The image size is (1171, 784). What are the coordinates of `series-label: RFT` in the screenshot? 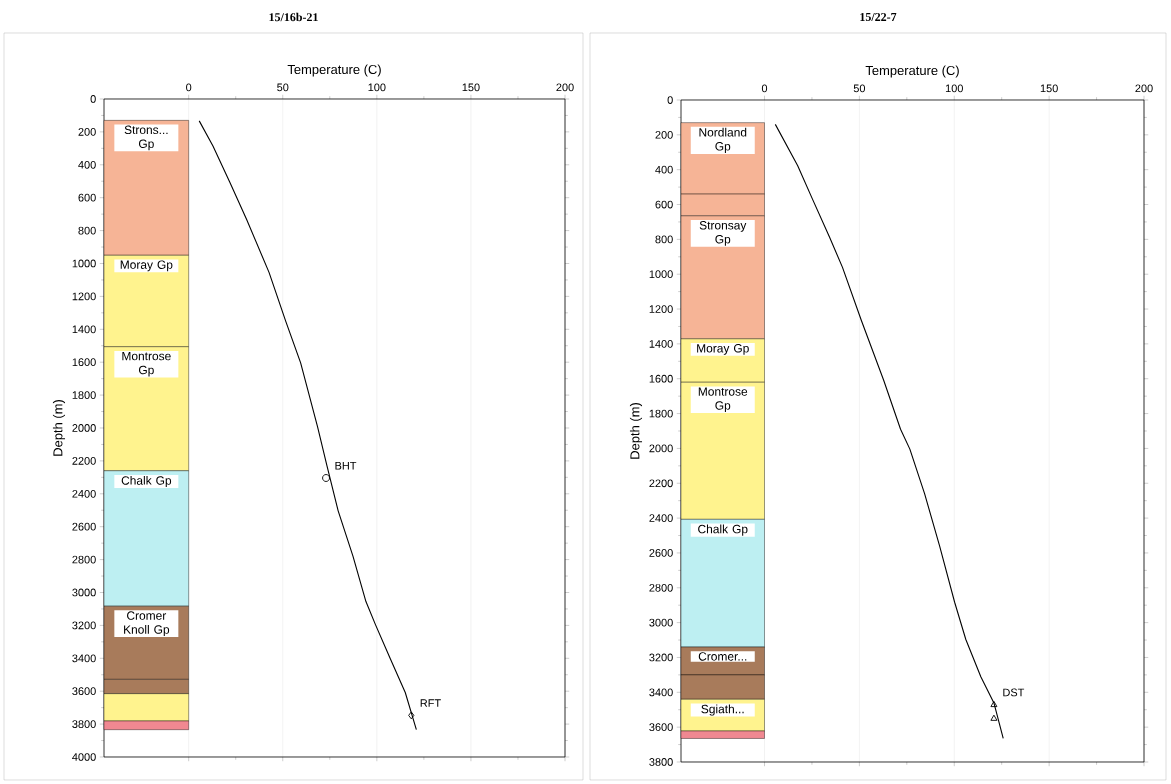 It's located at (430, 703).